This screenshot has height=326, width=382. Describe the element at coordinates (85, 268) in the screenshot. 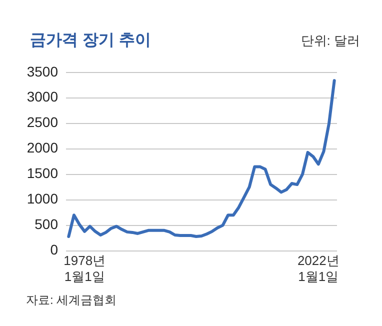

I see `x-tick-label: 1978년 1월1일` at that location.